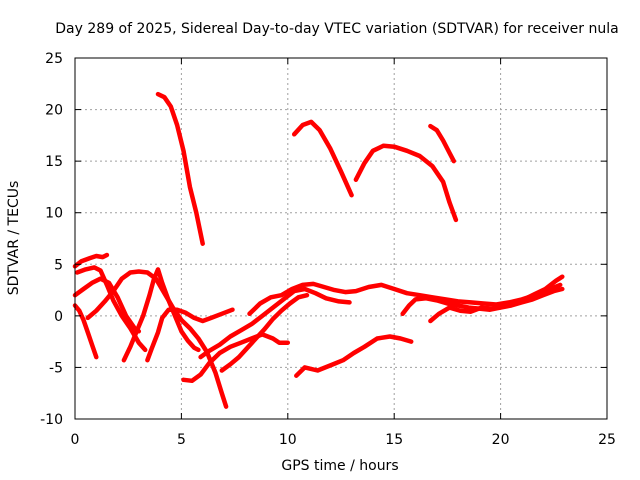 The width and height of the screenshot is (640, 480). Describe the element at coordinates (54, 111) in the screenshot. I see `y-tick-label: 20` at that location.